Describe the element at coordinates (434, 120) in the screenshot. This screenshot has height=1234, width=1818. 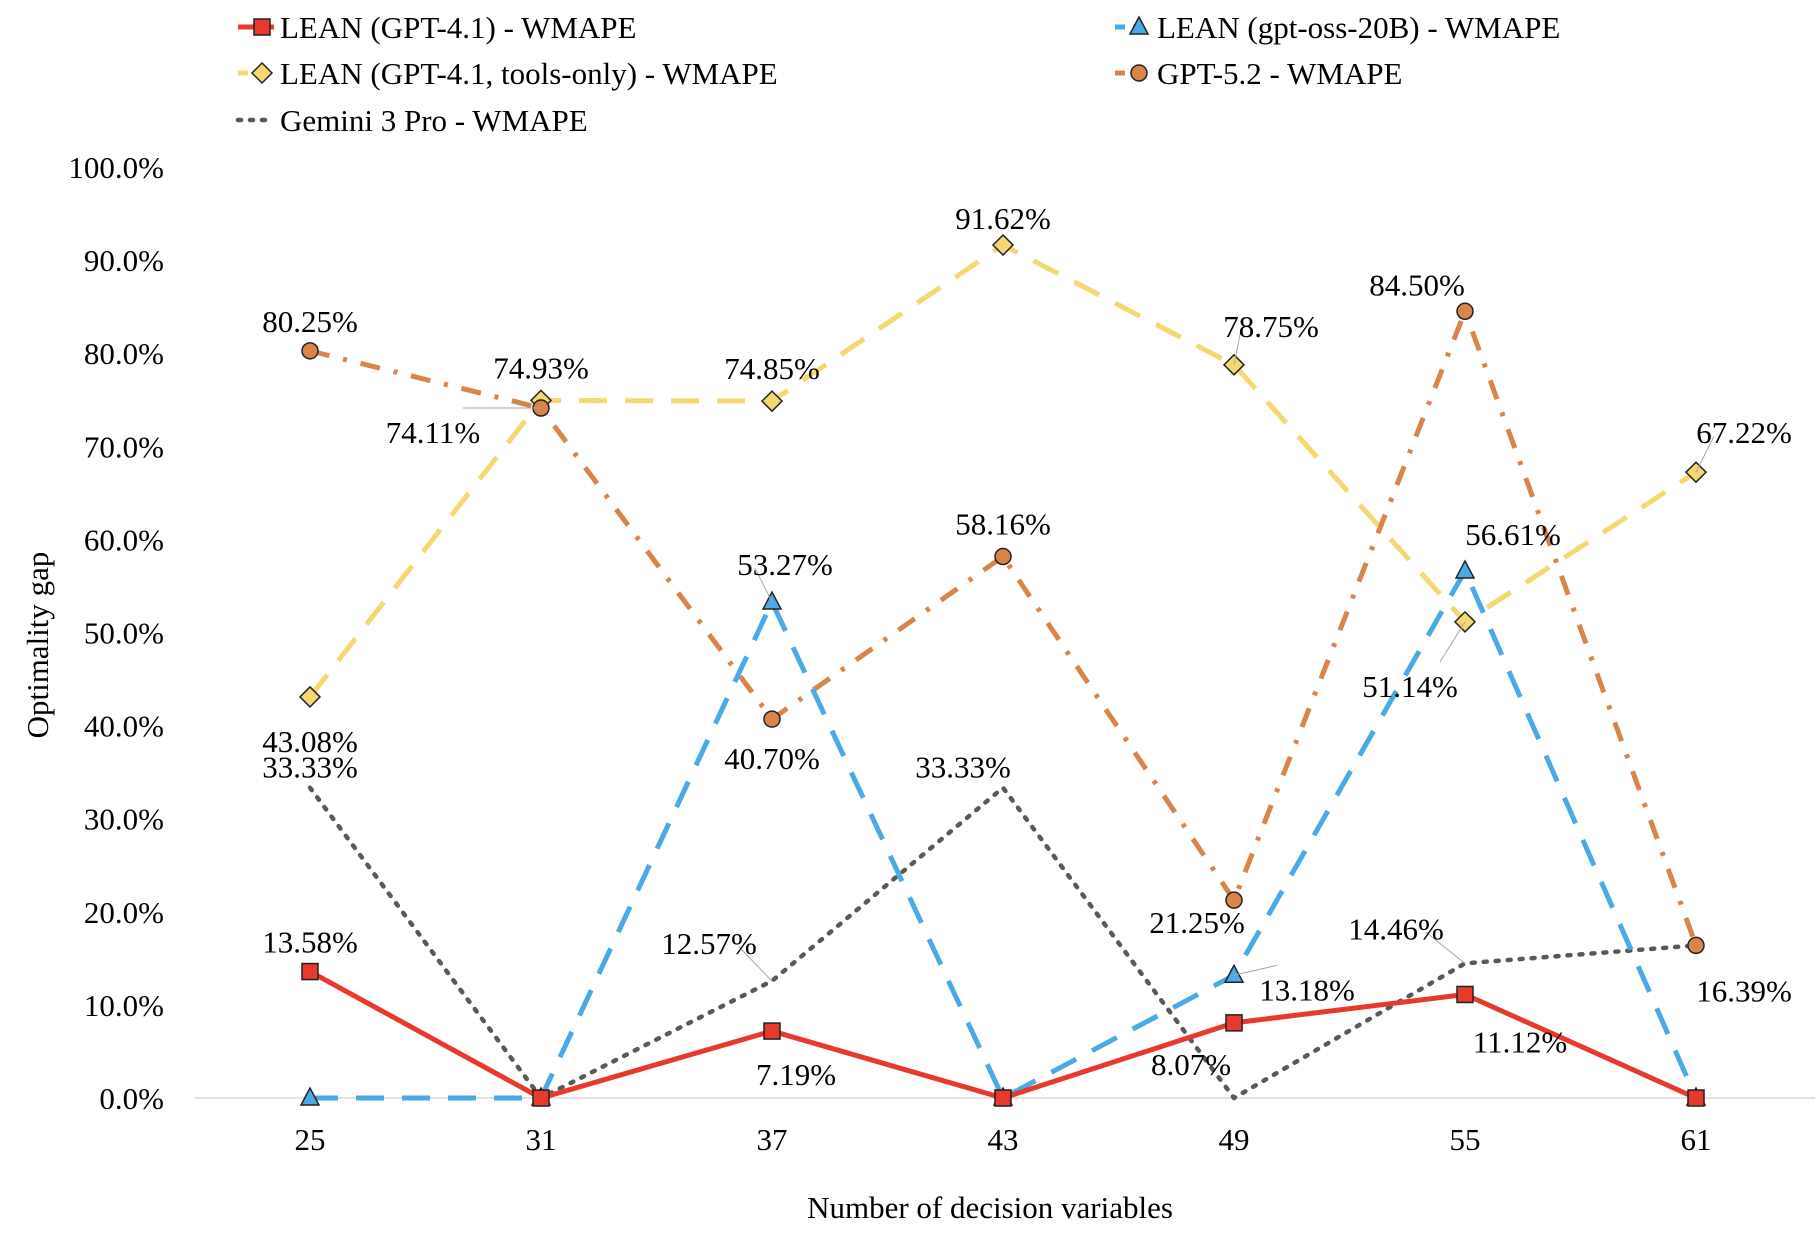
I see `legend-label: Gemini 3 Pro - WMAPE` at that location.